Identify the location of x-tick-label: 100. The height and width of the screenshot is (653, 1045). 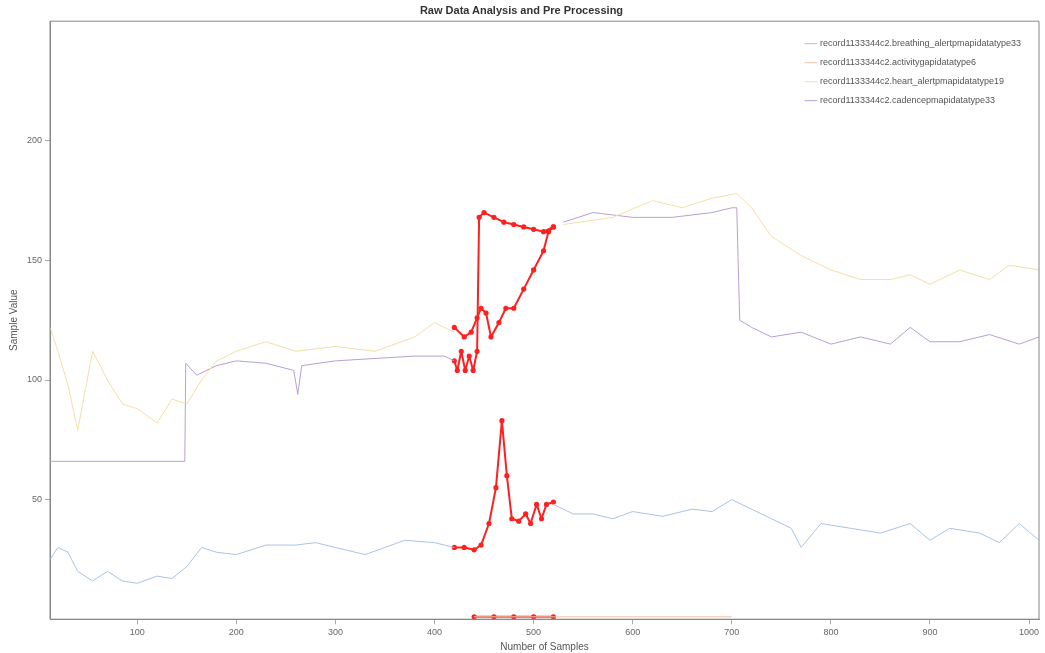
(137, 632).